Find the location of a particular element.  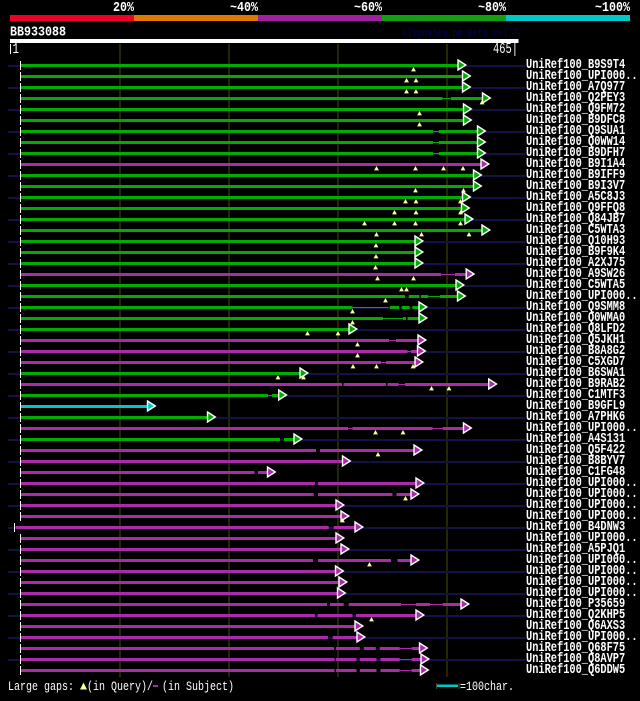

svg-text: =100char. is located at coordinates (487, 686).